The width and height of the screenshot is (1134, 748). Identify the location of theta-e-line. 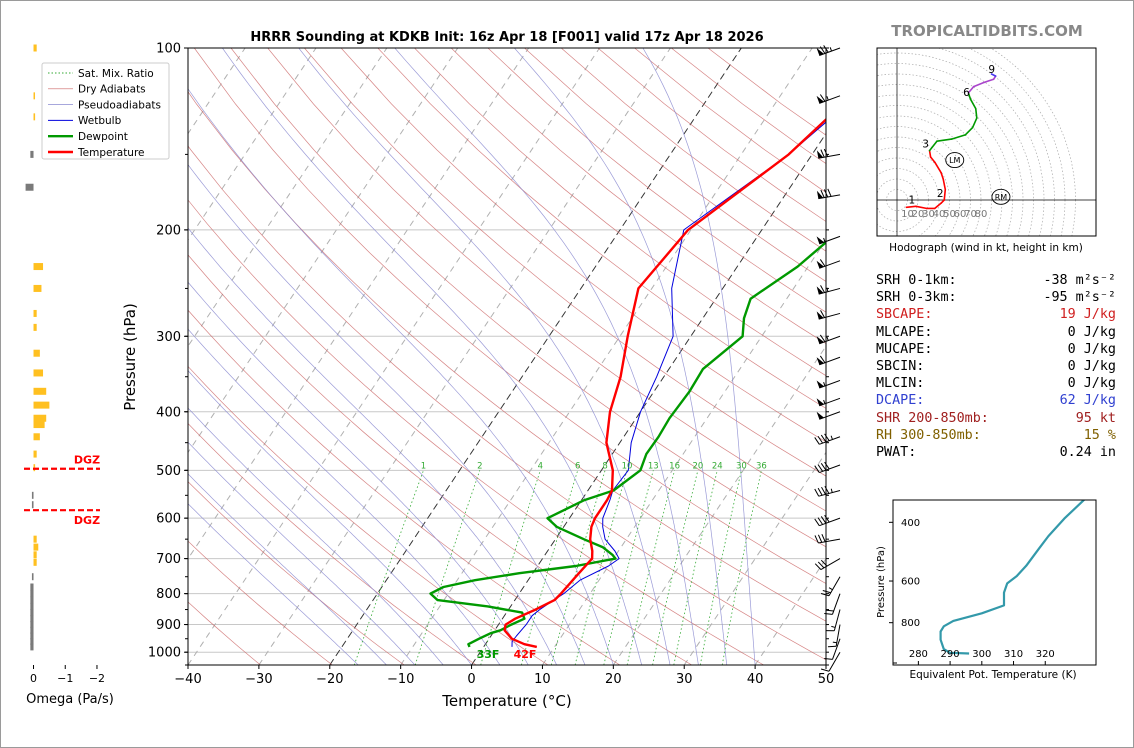
(1012, 577).